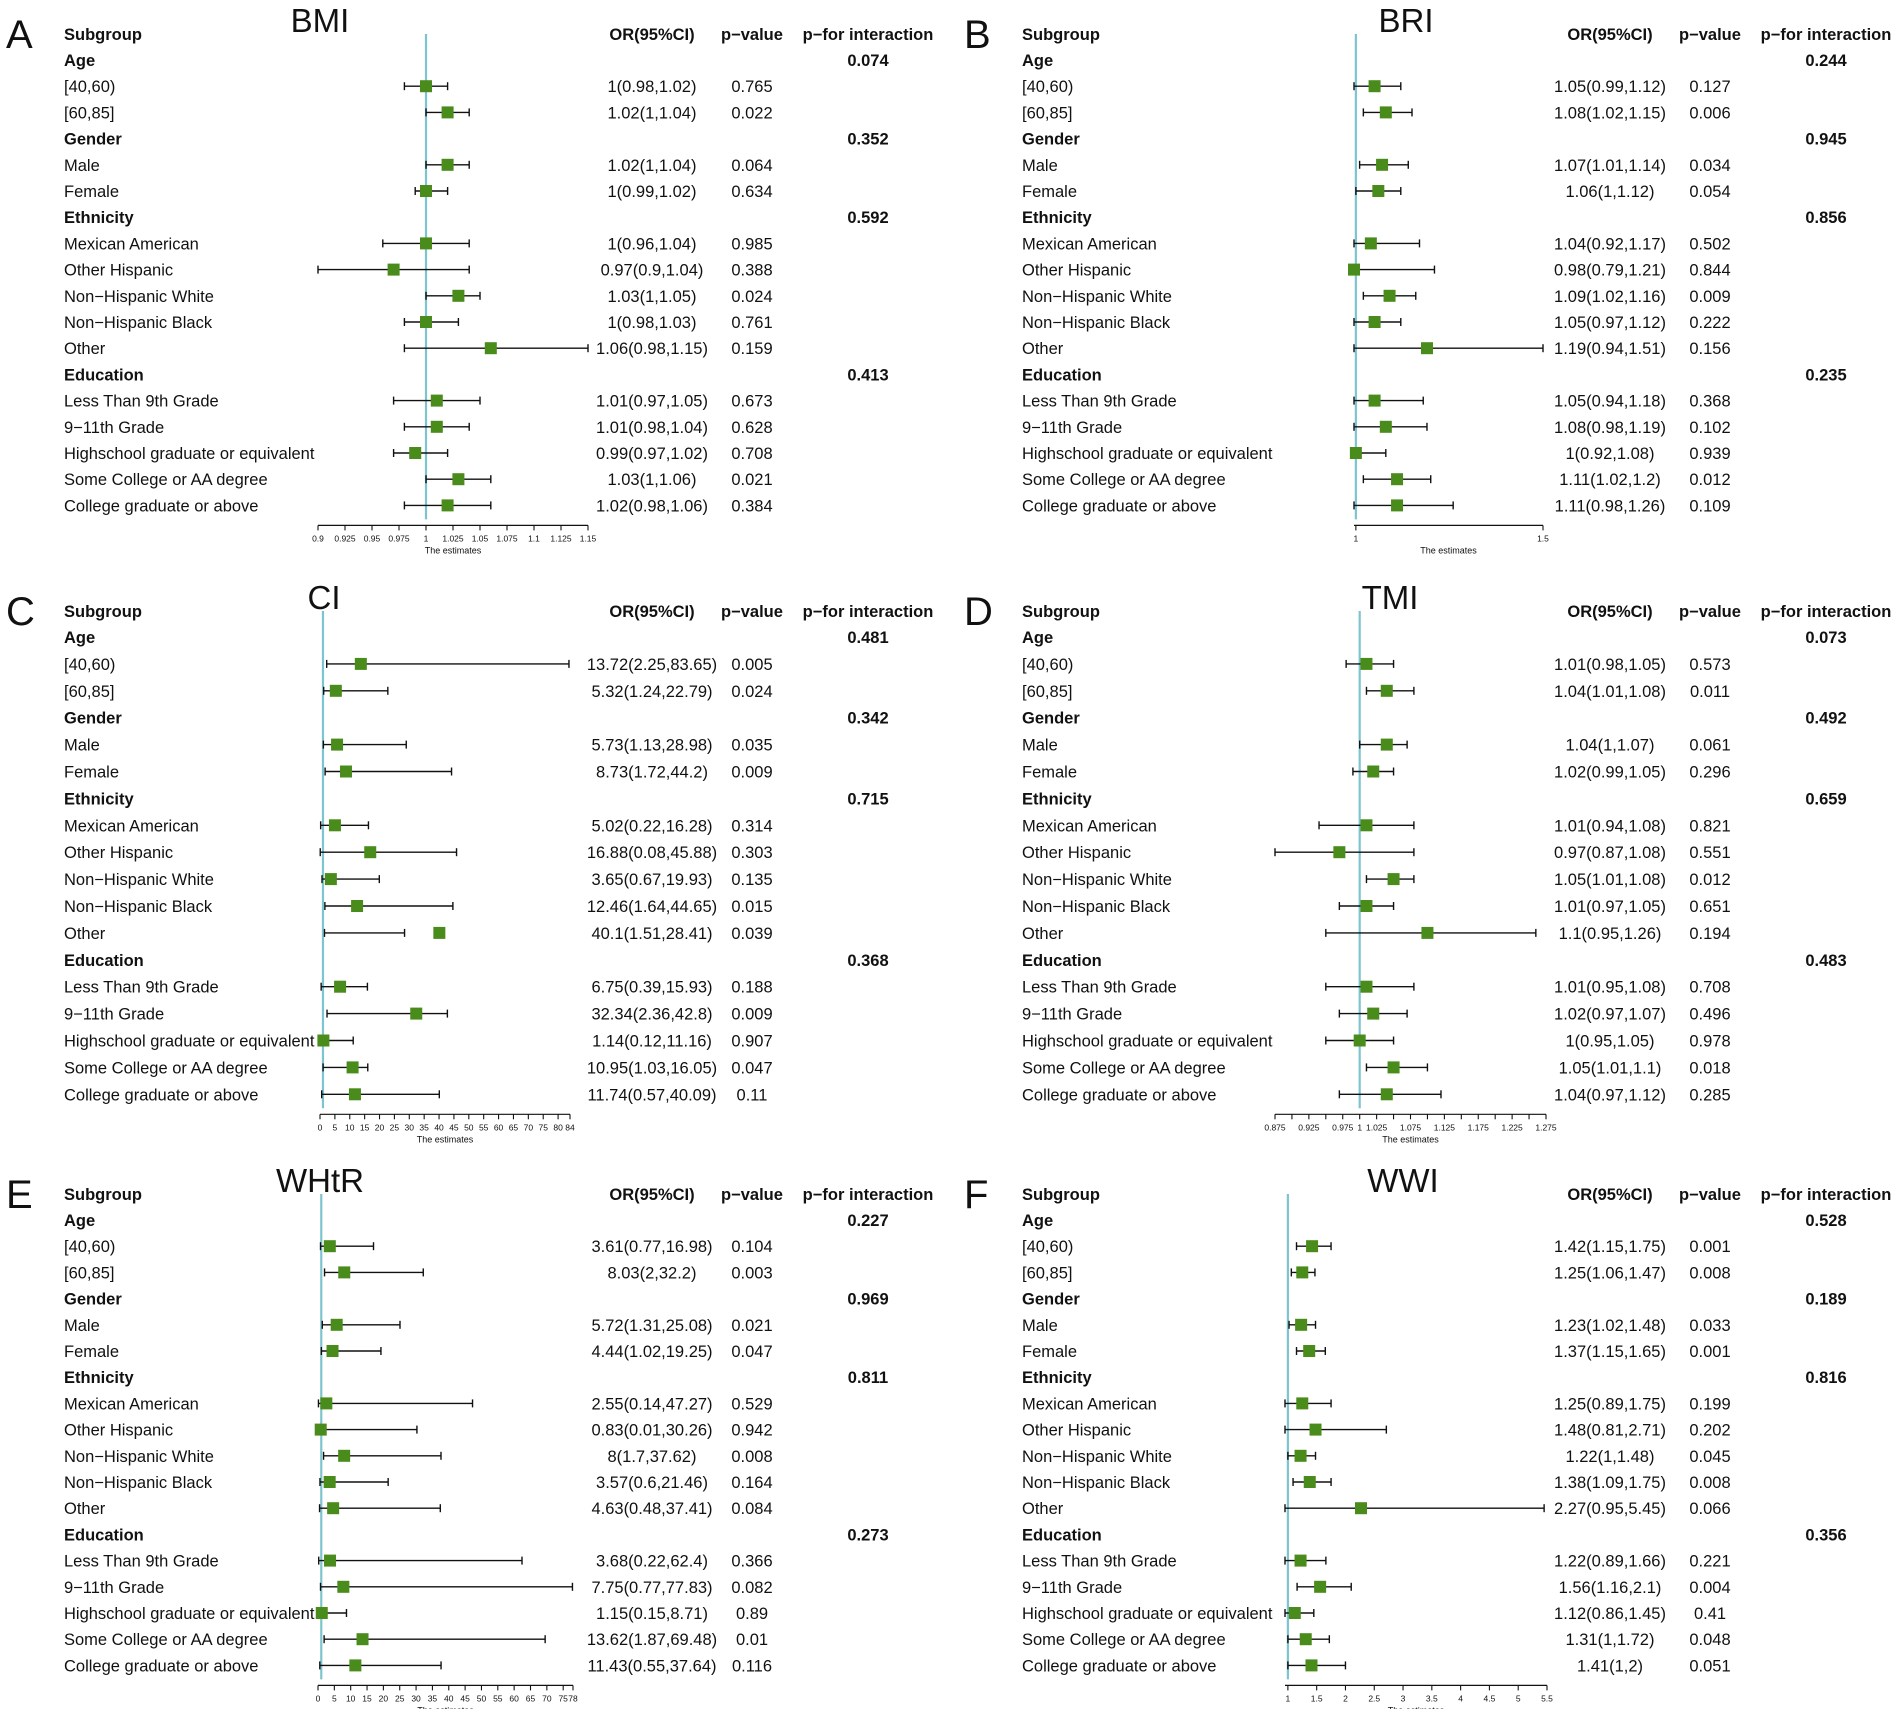  I want to click on or-ci-text: 0.97(0.87,1.08), so click(1610, 853).